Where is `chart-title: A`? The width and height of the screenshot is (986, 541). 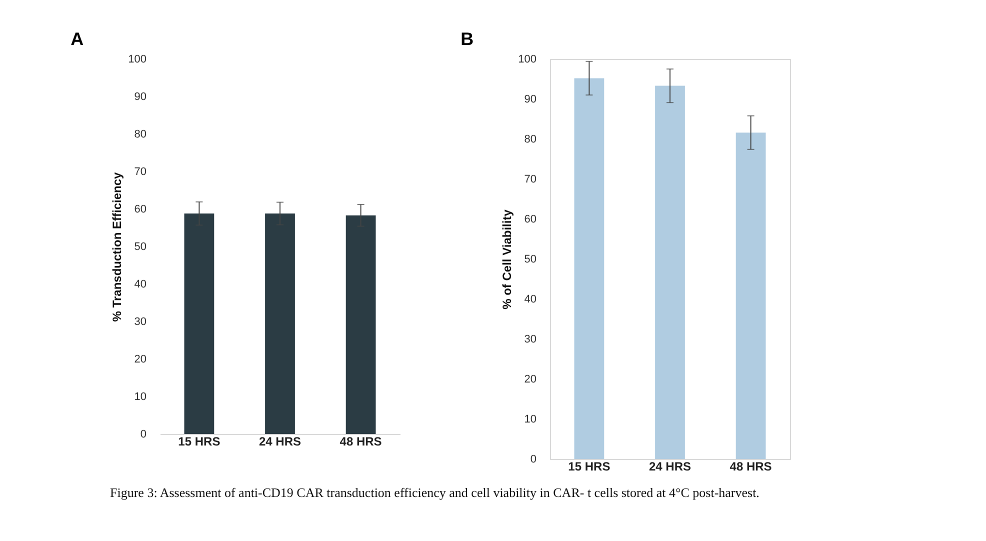
chart-title: A is located at coordinates (77, 39).